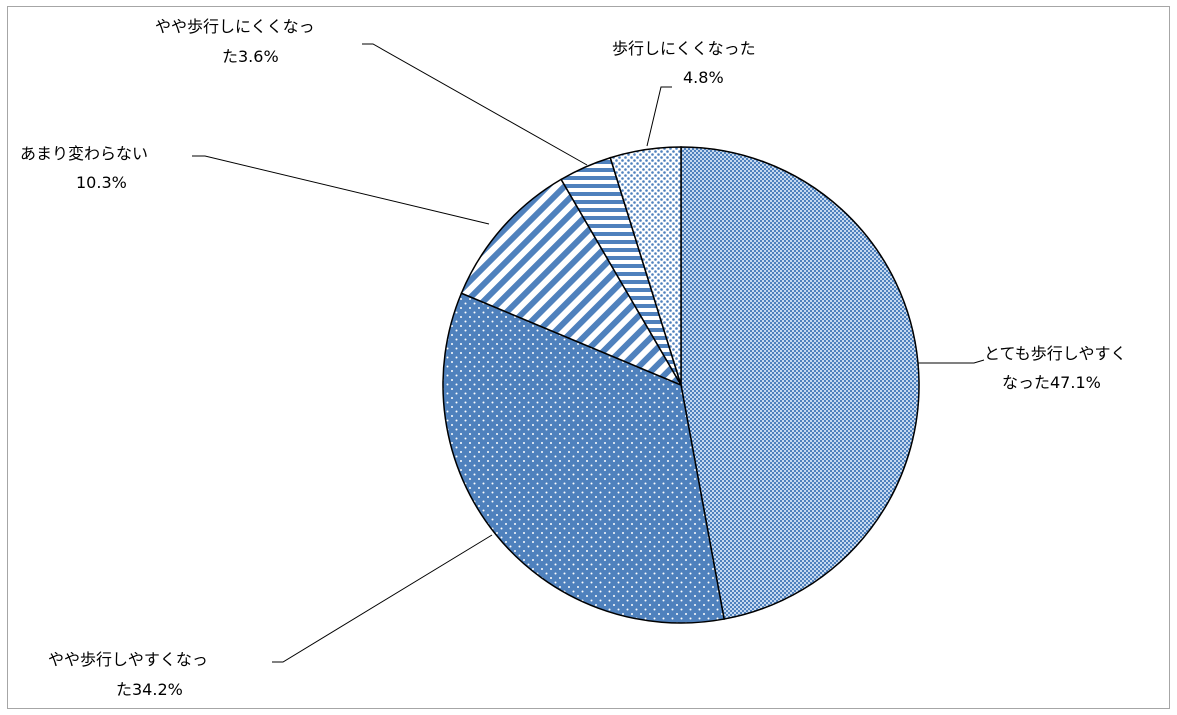  Describe the element at coordinates (128, 659) in the screenshot. I see `slice-label-1-line1: やや歩行しやすくなっ` at that location.